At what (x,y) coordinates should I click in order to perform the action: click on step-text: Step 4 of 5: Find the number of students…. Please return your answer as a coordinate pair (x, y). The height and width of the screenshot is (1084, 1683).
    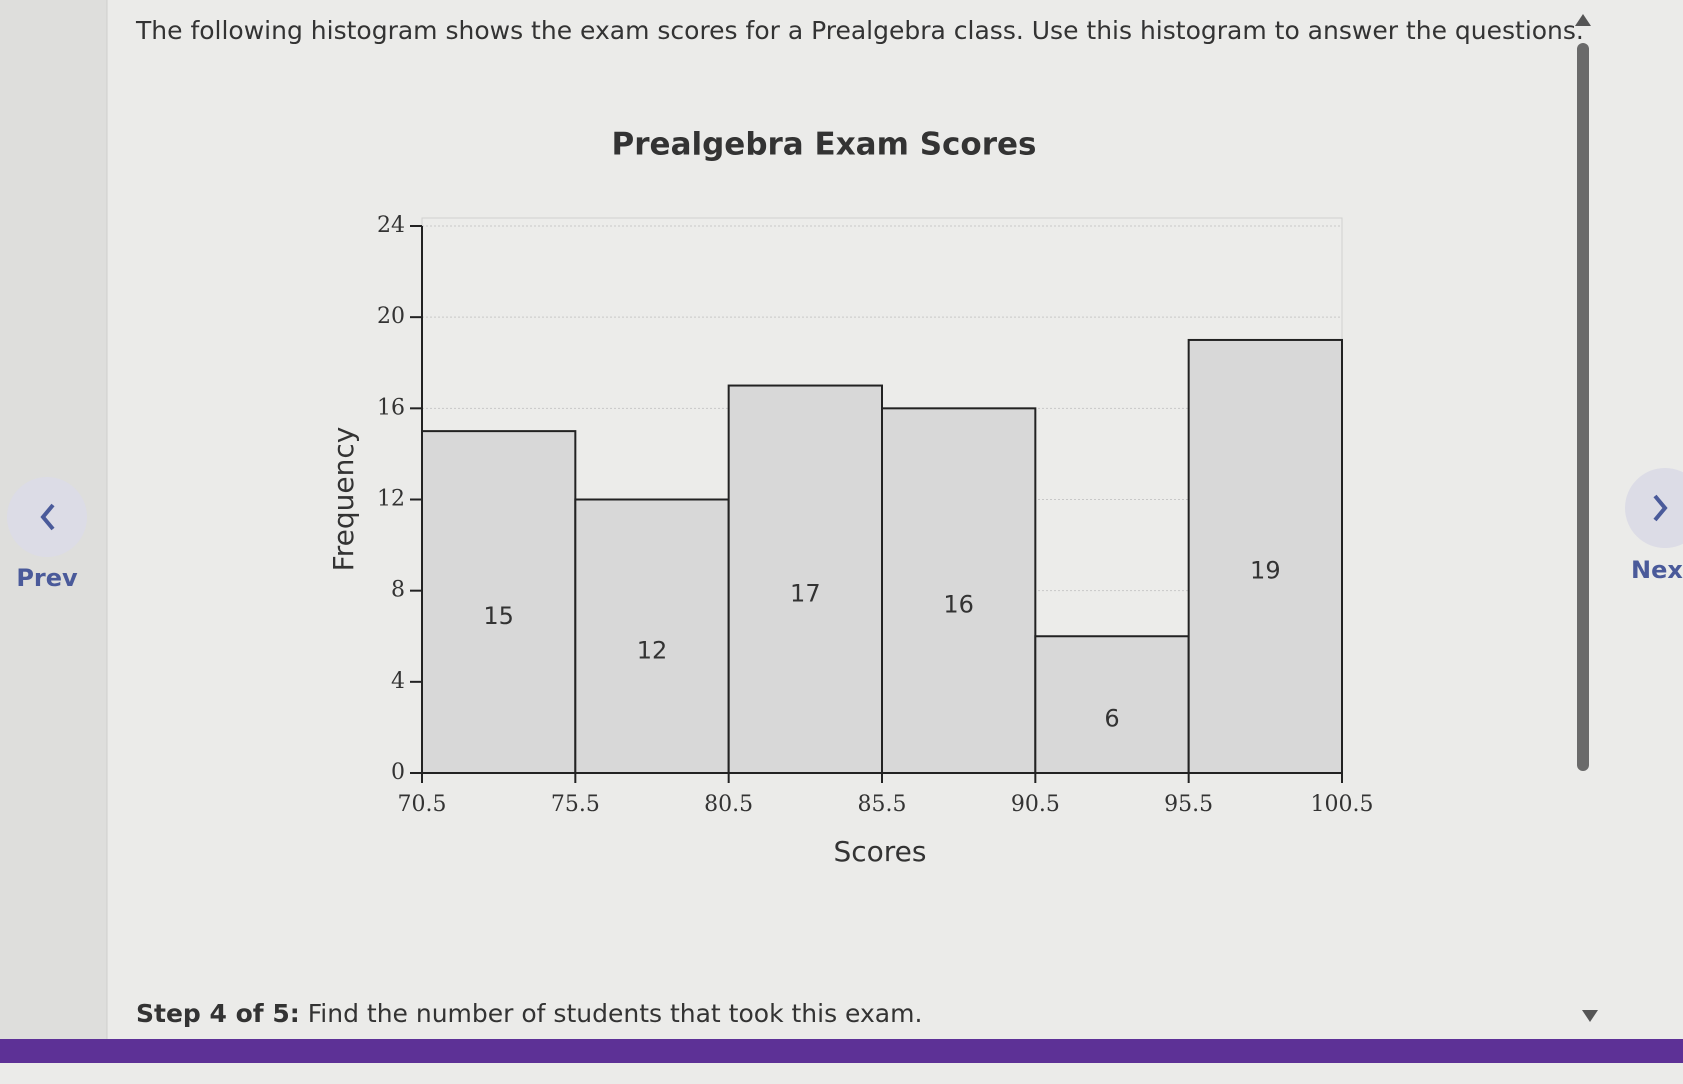
    Looking at the image, I should click on (529, 1013).